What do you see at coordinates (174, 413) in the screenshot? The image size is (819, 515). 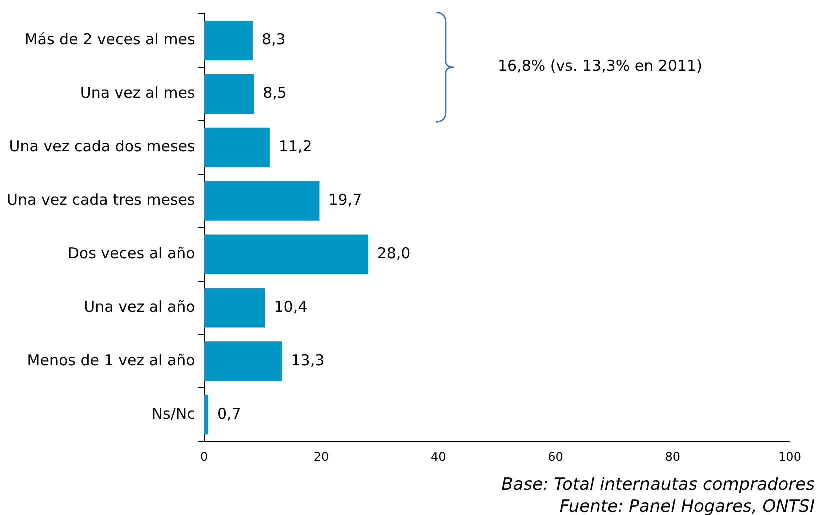 I see `y-tick-label: Ns/Nc` at bounding box center [174, 413].